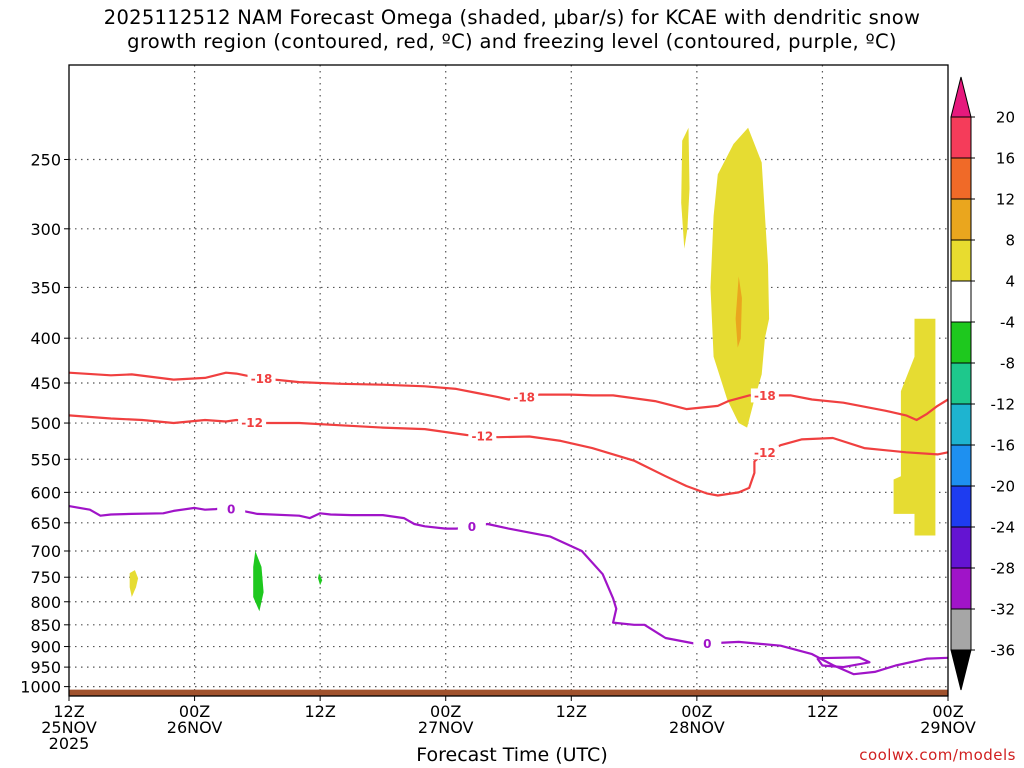  I want to click on colorbar: 20 16 12 8 4 -4 -8 -12 -16 -20 -24 -28 -32 -36, so click(983, 383).